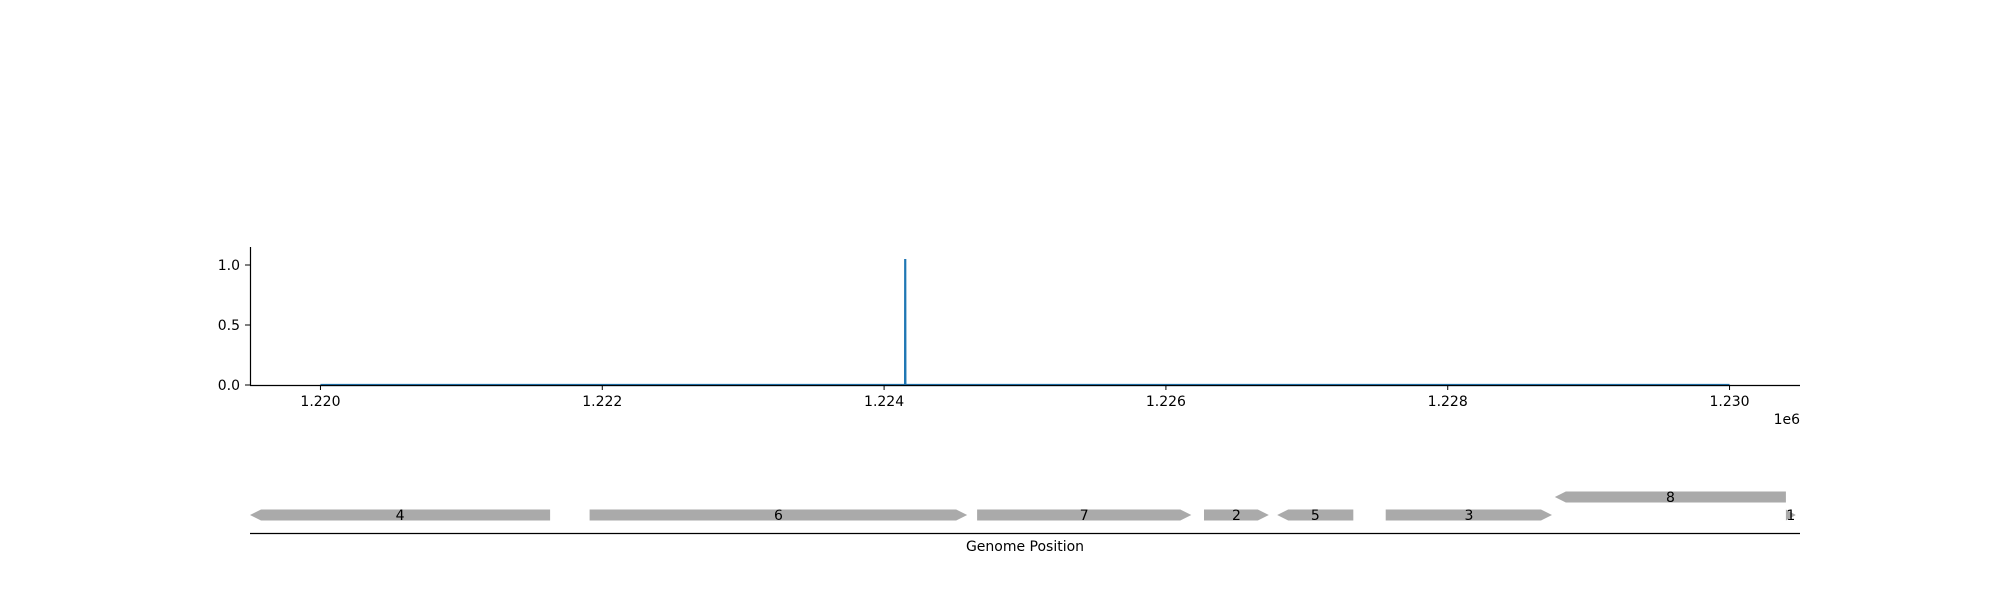 The image size is (2000, 600). Describe the element at coordinates (229, 266) in the screenshot. I see `y-tick-label: 1.0` at that location.